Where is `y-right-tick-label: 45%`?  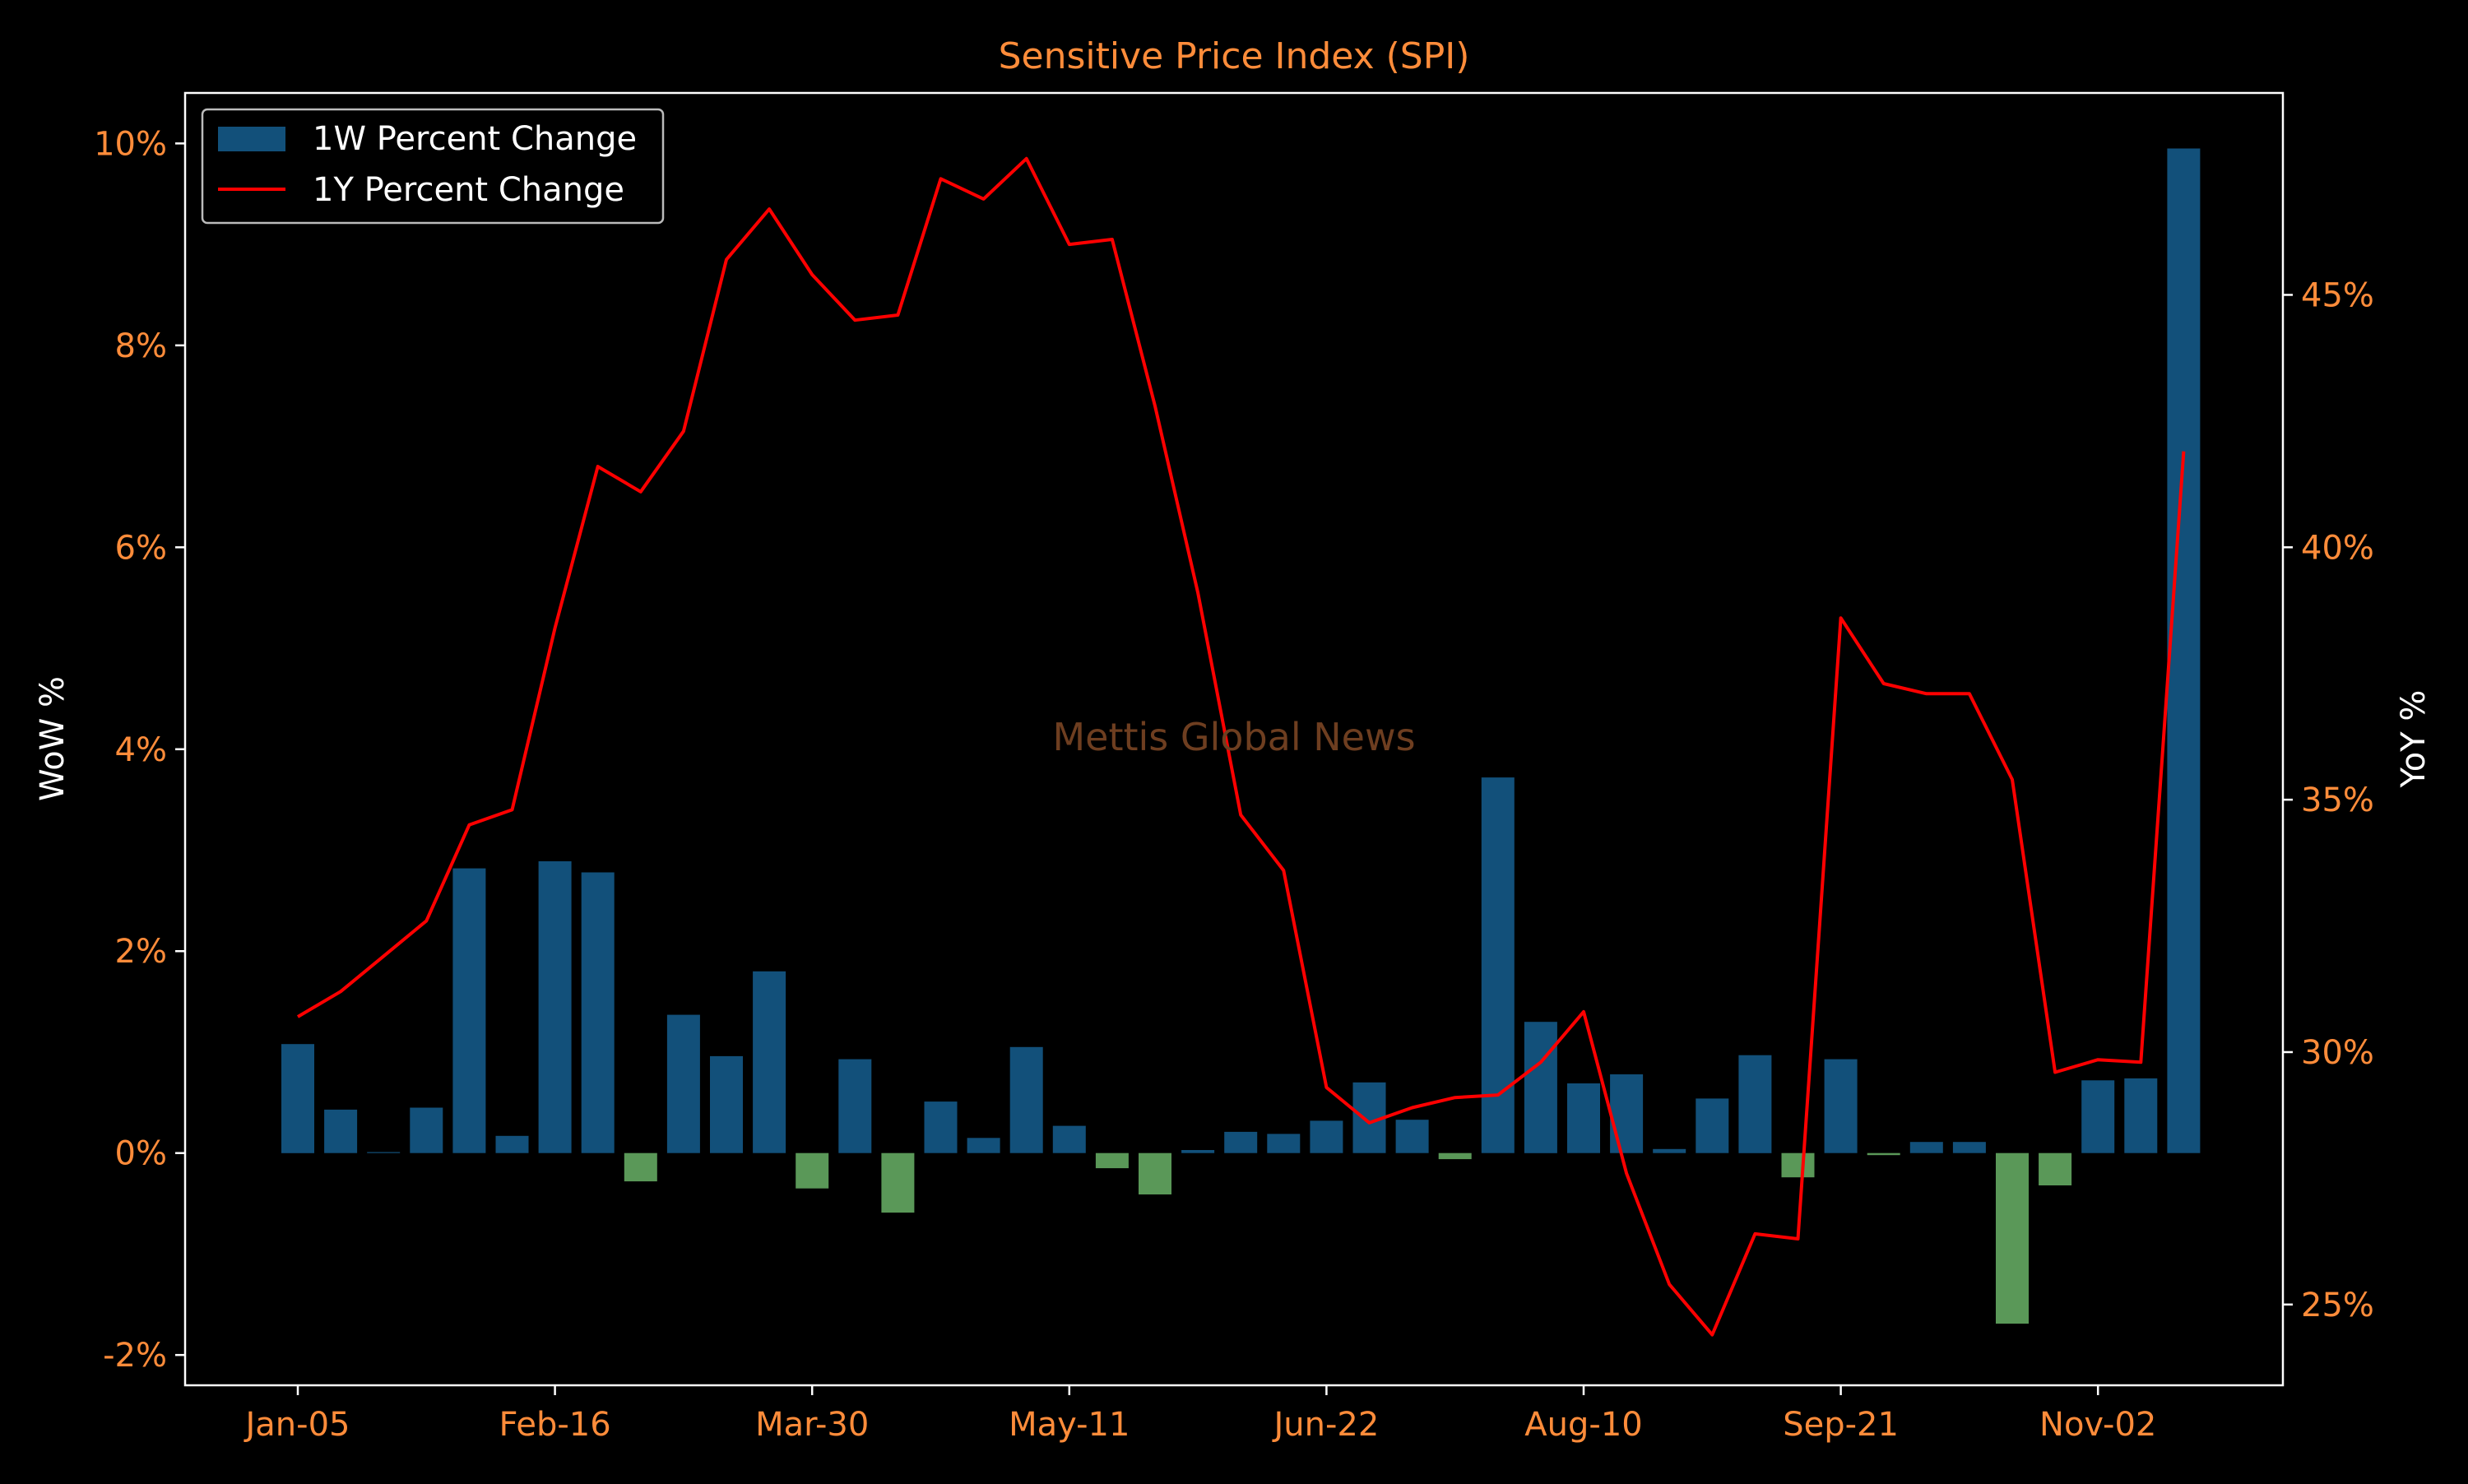 y-right-tick-label: 45% is located at coordinates (2337, 295).